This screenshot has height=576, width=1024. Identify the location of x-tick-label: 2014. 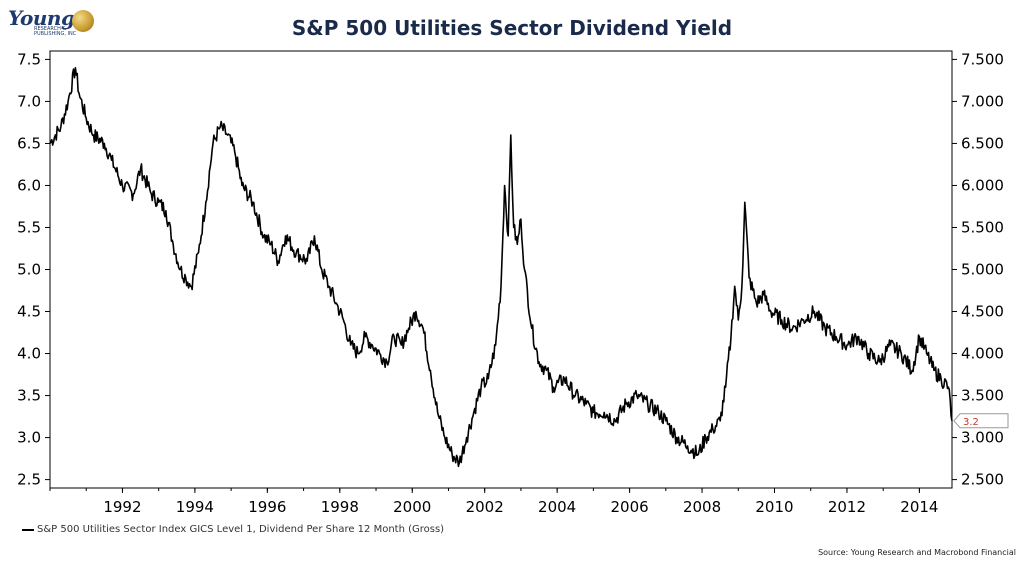
(919, 507).